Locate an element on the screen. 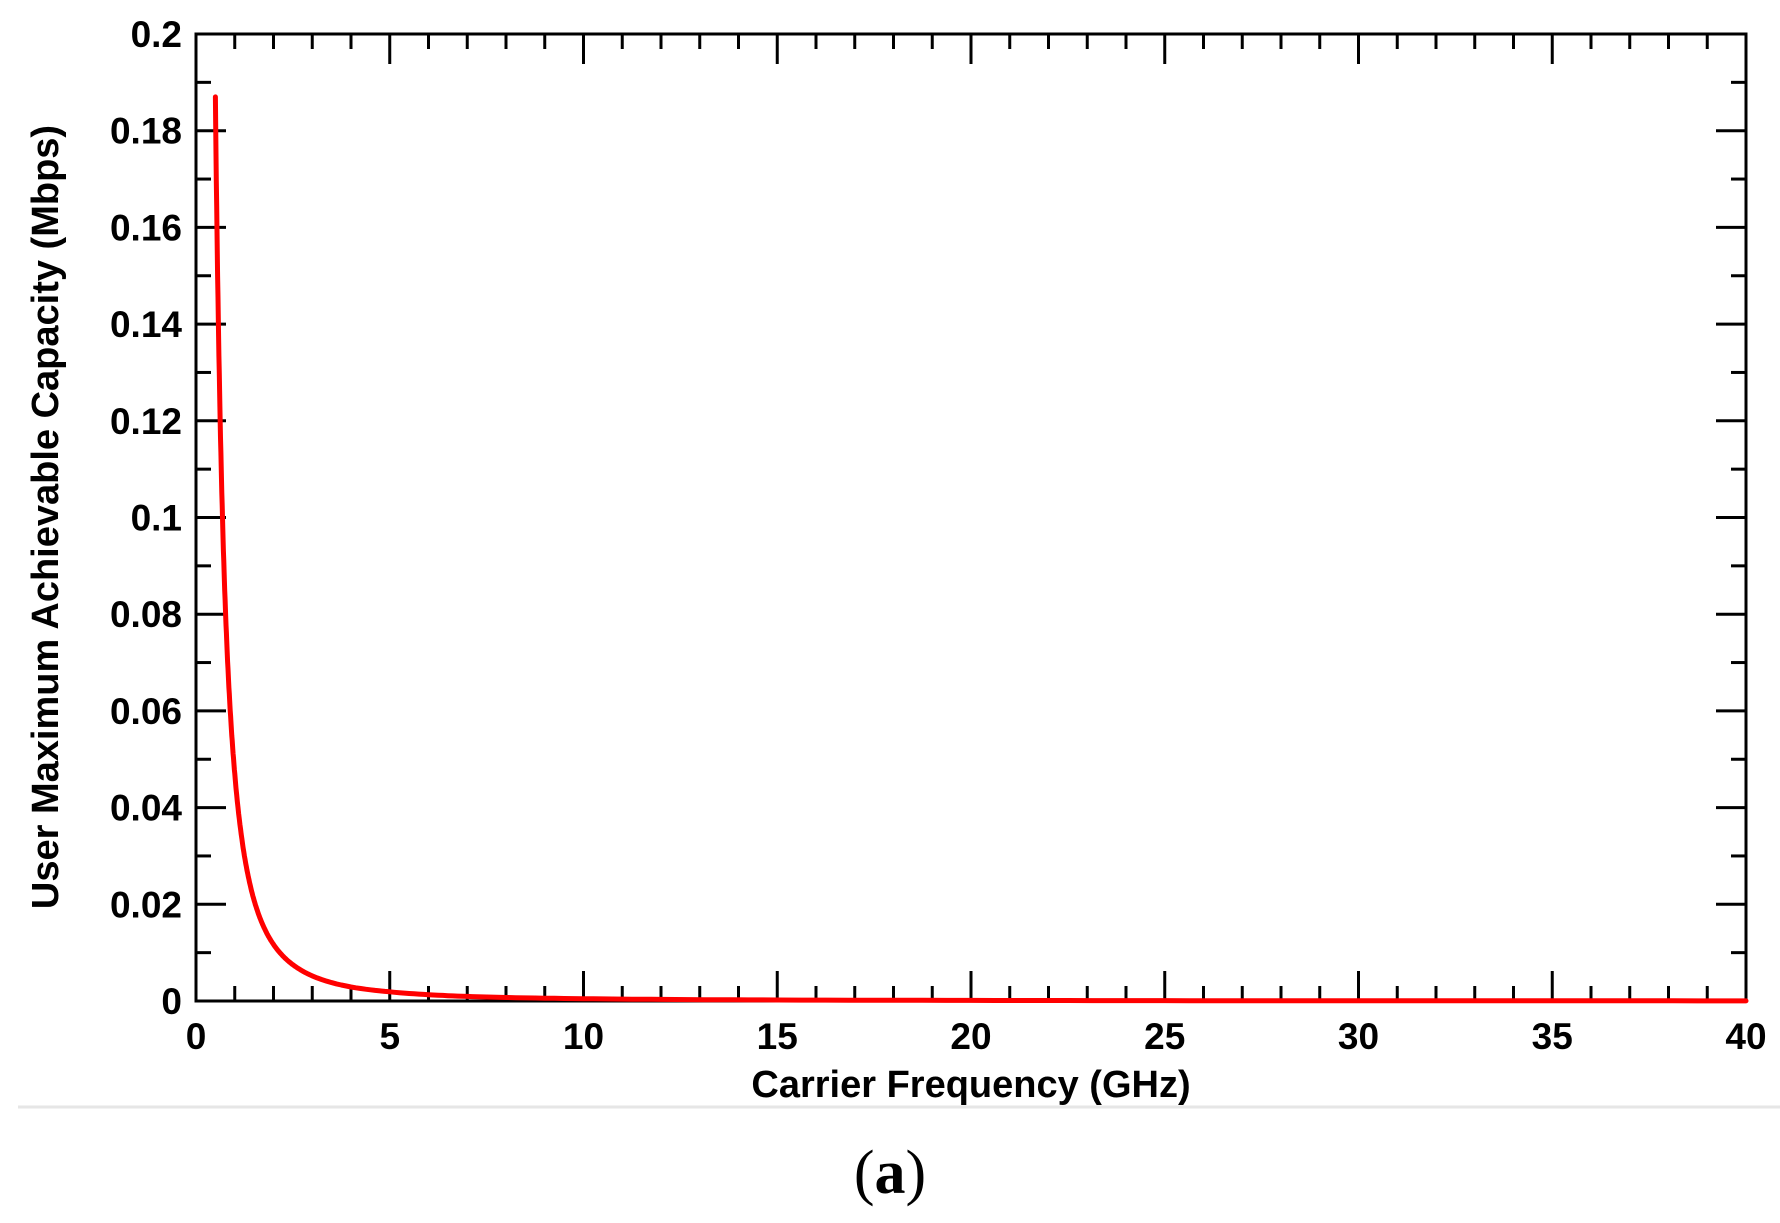 The width and height of the screenshot is (1780, 1223). y-tick-label: 0.02 is located at coordinates (146, 904).